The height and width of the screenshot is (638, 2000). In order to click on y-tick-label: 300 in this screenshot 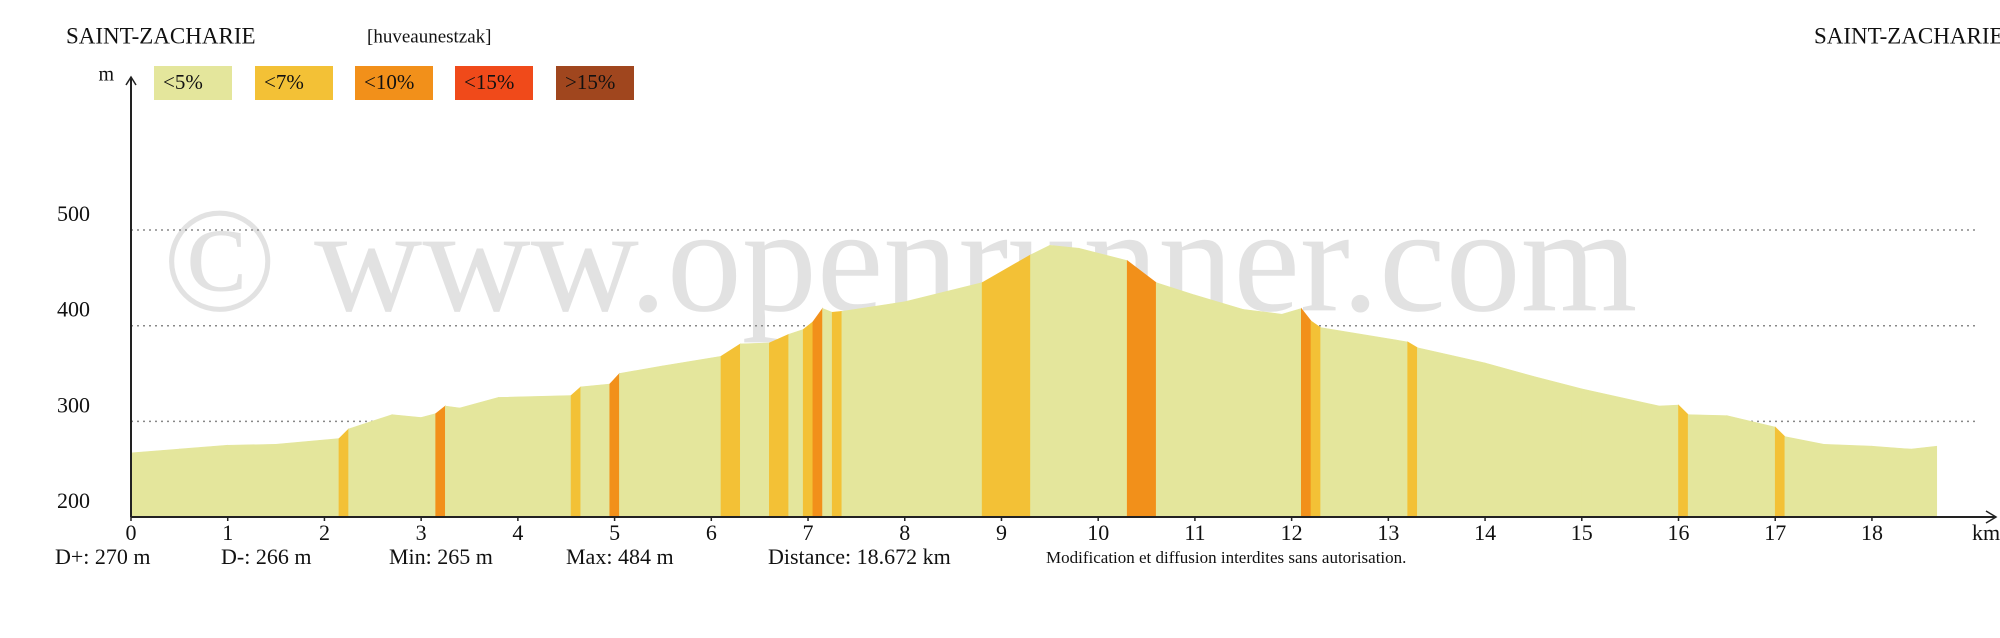, I will do `click(73, 404)`.